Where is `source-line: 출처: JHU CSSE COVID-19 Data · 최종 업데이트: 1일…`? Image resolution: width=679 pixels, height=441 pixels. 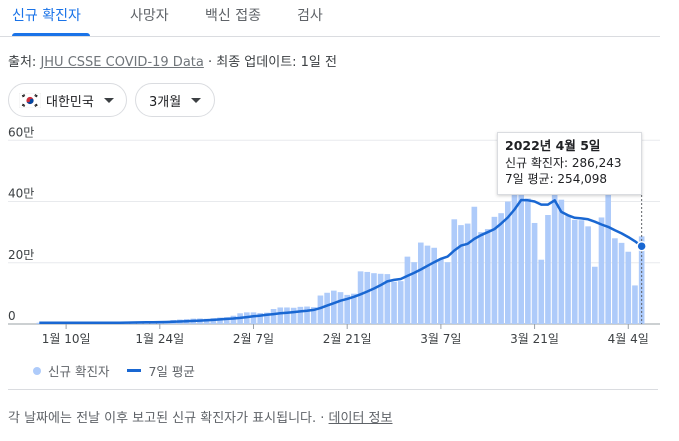 source-line: 출처: JHU CSSE COVID-19 Data · 최종 업데이트: 1일… is located at coordinates (172, 60).